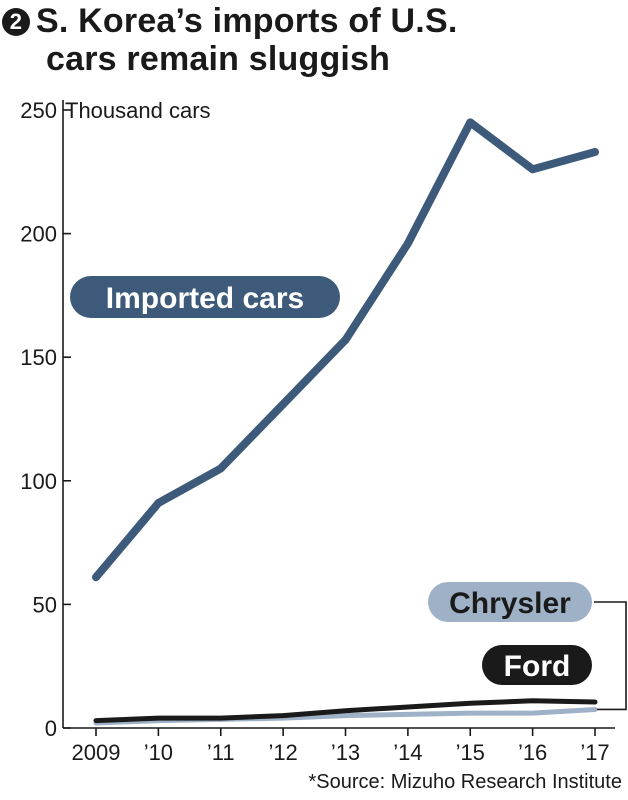  What do you see at coordinates (138, 110) in the screenshot?
I see `y-axis-unit-label: Thousand cars` at bounding box center [138, 110].